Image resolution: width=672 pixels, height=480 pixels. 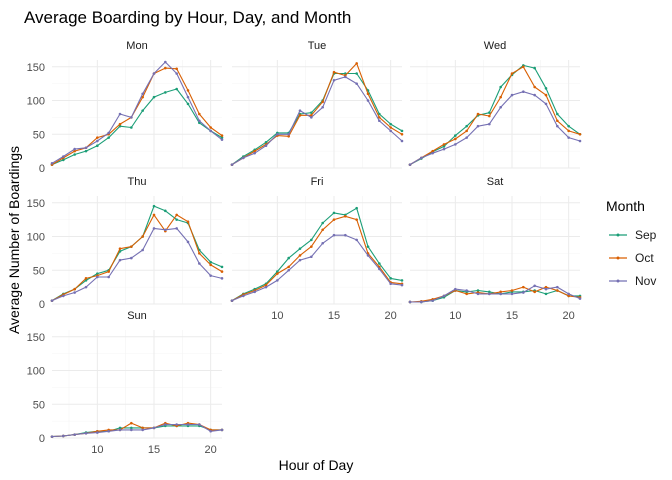 I want to click on facet-panel-tue: Tue, so click(x=317, y=104).